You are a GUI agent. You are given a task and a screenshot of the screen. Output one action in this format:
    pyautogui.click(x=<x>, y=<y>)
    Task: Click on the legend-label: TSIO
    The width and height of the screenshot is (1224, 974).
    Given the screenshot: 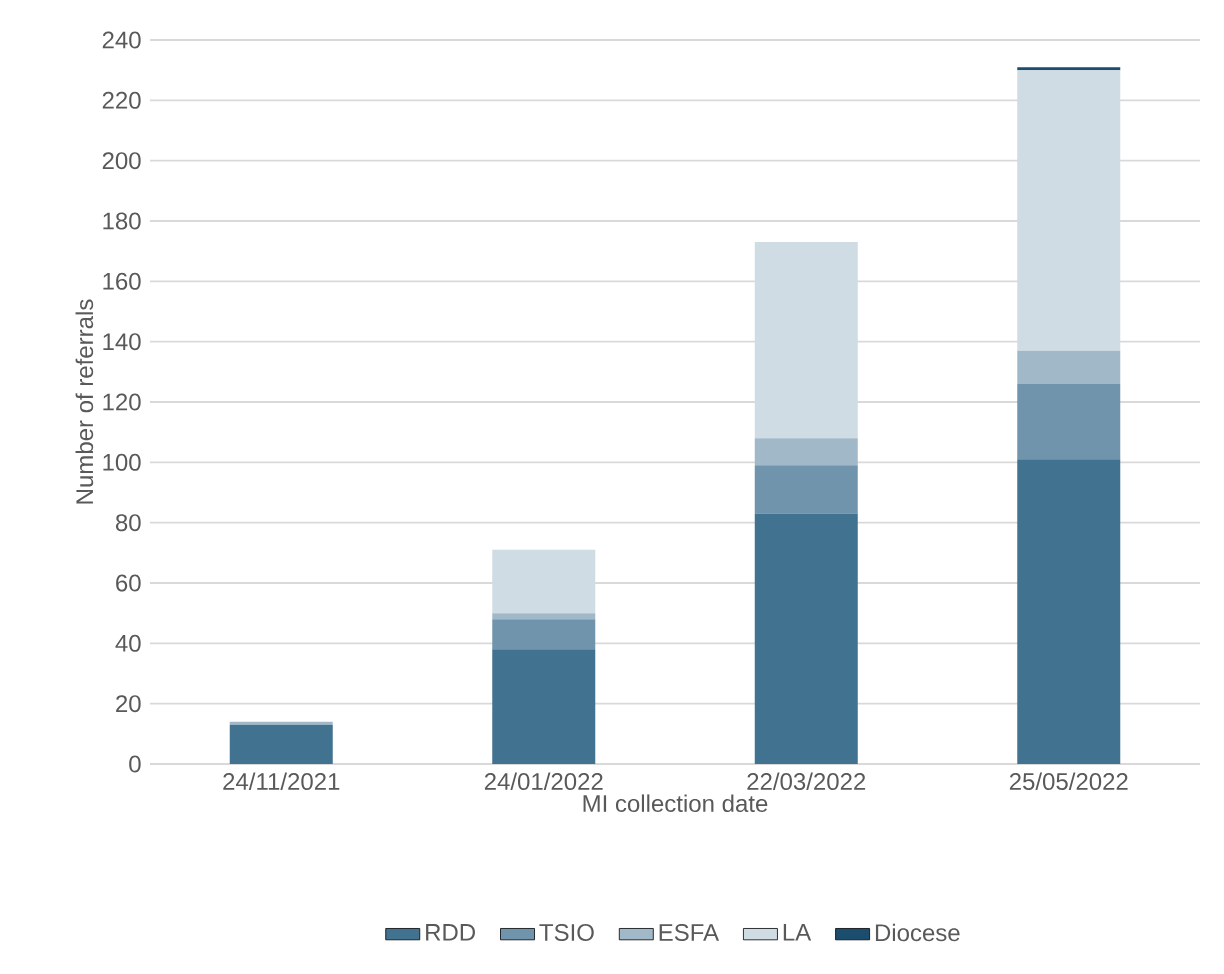 What is the action you would take?
    pyautogui.click(x=566, y=932)
    